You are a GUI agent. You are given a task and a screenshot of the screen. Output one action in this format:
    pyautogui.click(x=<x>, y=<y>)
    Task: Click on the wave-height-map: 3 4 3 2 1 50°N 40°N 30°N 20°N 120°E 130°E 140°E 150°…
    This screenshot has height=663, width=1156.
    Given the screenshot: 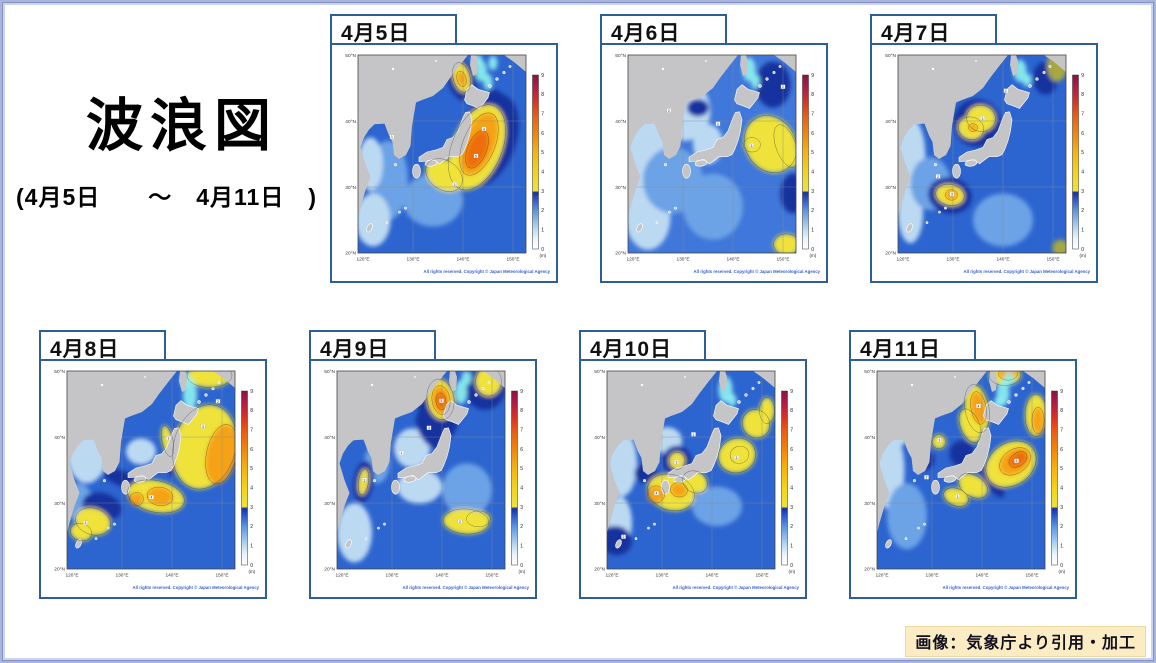 What is the action you would take?
    pyautogui.click(x=693, y=479)
    